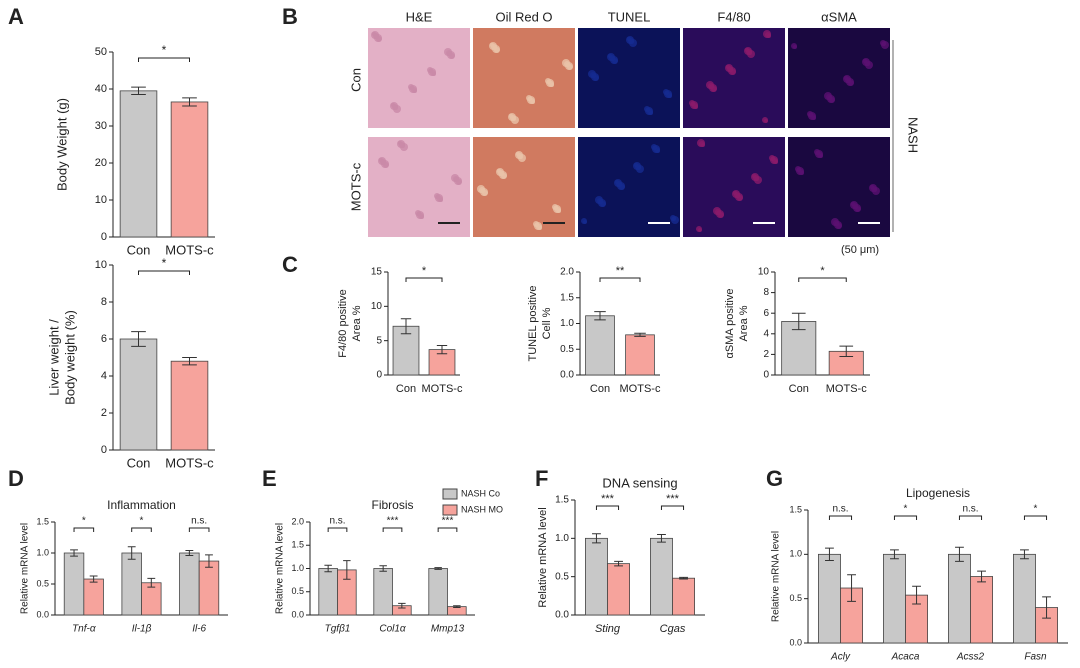 The height and width of the screenshot is (668, 1080). I want to click on x-tick-label: Tnf-α, so click(84, 629).